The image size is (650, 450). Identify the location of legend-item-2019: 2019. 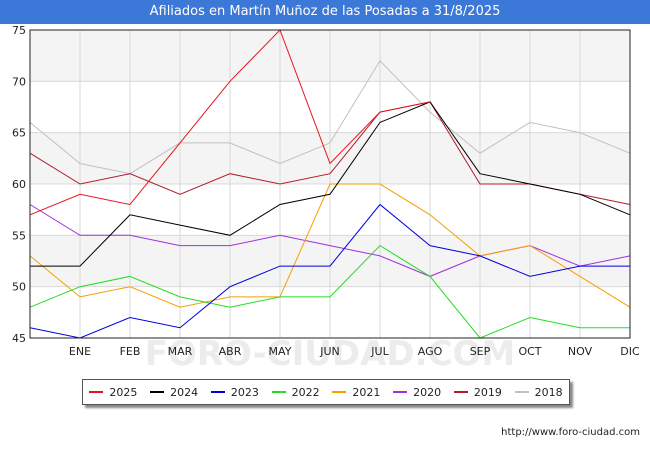
(477, 392).